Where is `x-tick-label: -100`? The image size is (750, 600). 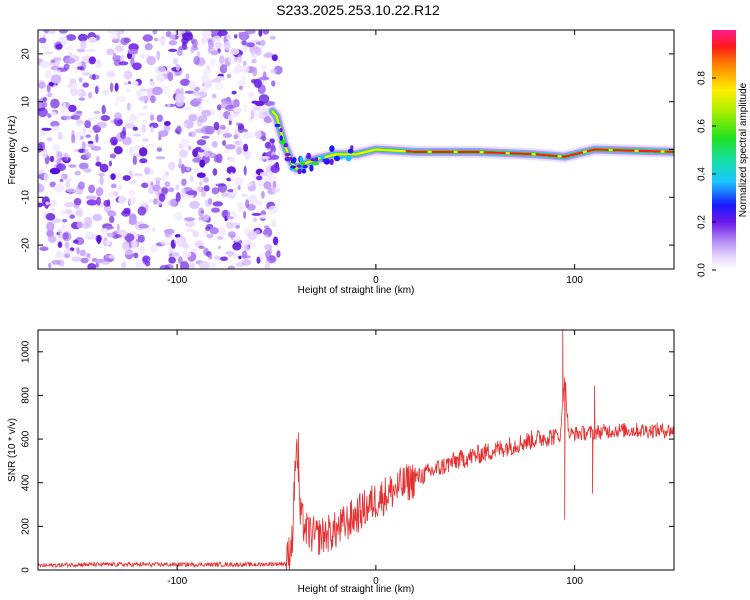
x-tick-label: -100 is located at coordinates (177, 280).